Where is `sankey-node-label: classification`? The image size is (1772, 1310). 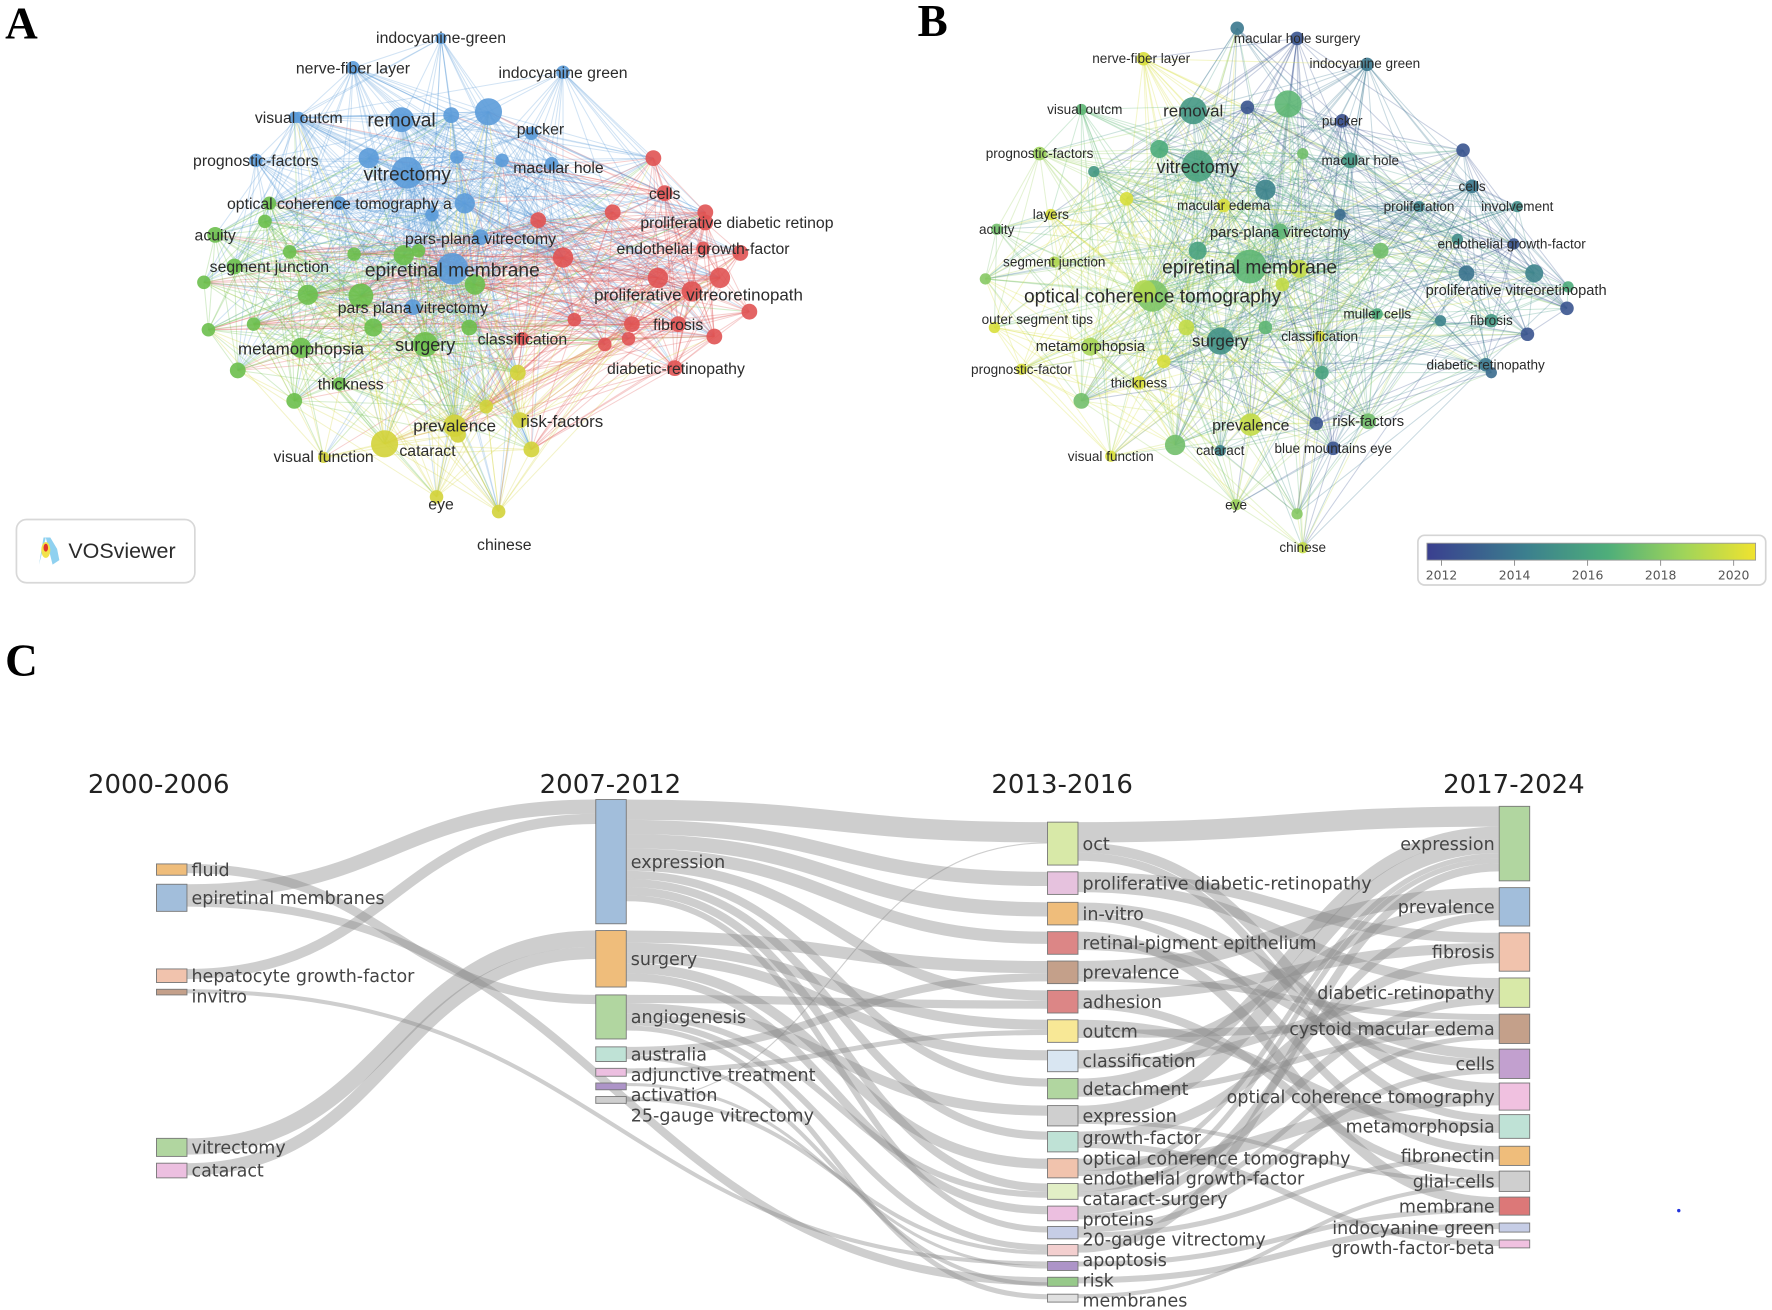 sankey-node-label: classification is located at coordinates (1139, 1062).